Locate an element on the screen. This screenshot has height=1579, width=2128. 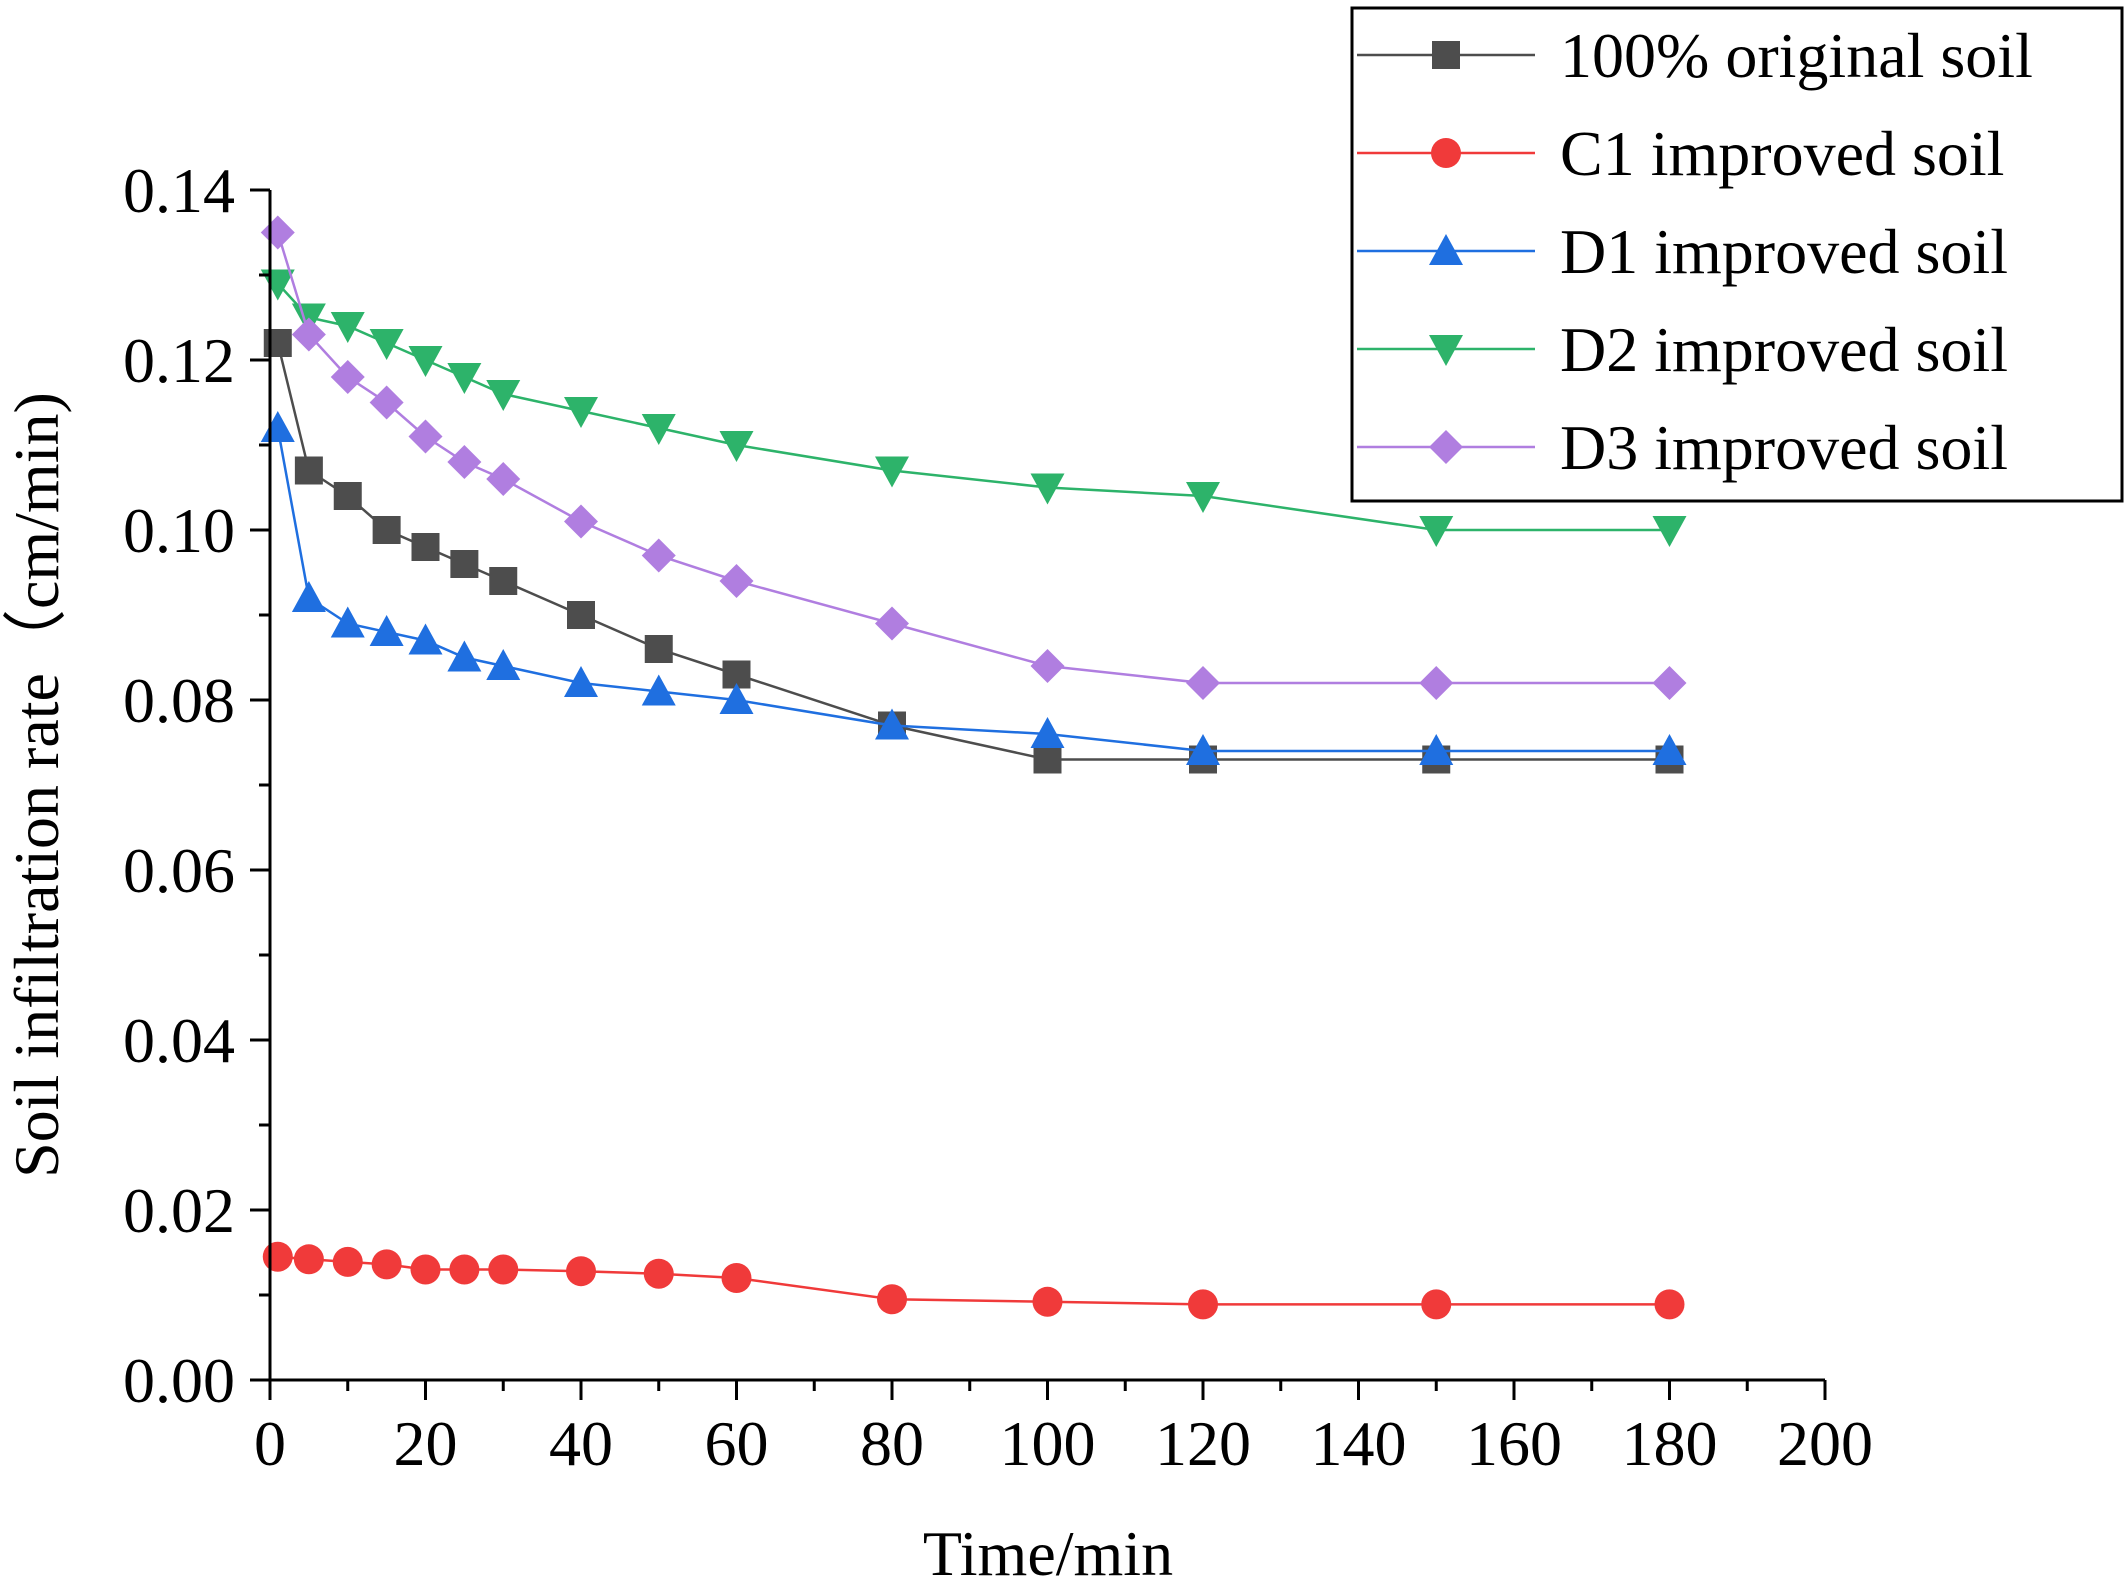
y-tick-label: 0.10 is located at coordinates (179, 530).